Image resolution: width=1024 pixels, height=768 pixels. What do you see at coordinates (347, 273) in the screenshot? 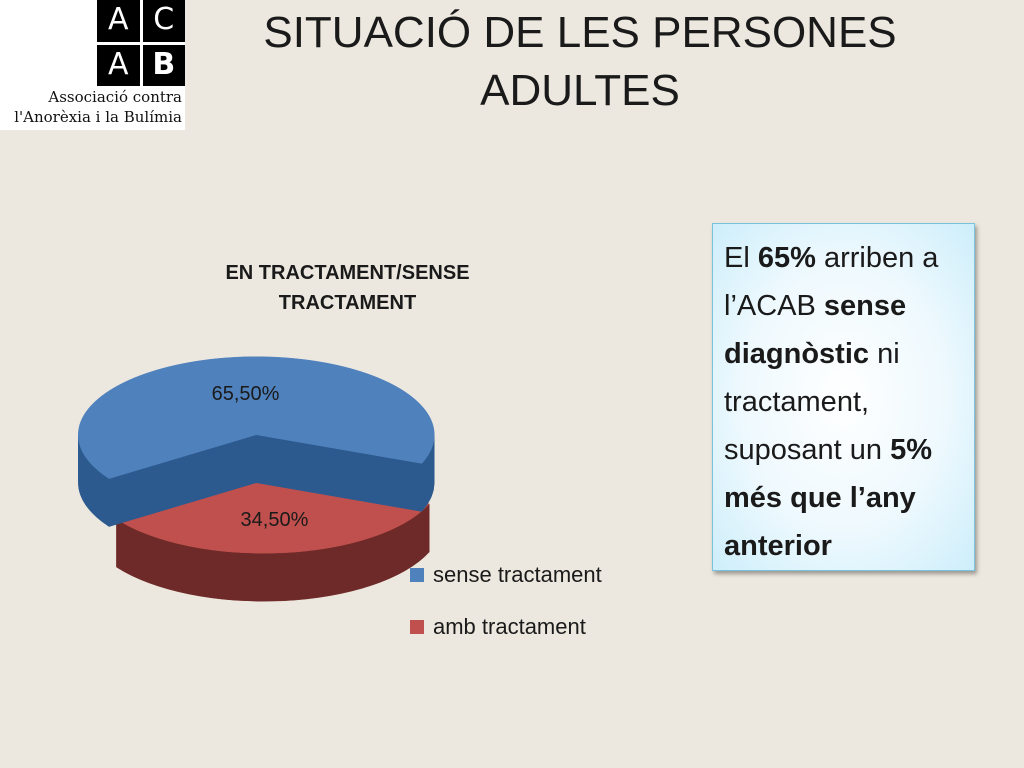
I see `chart-title-line1: EN TRACTAMENT/SENSE` at bounding box center [347, 273].